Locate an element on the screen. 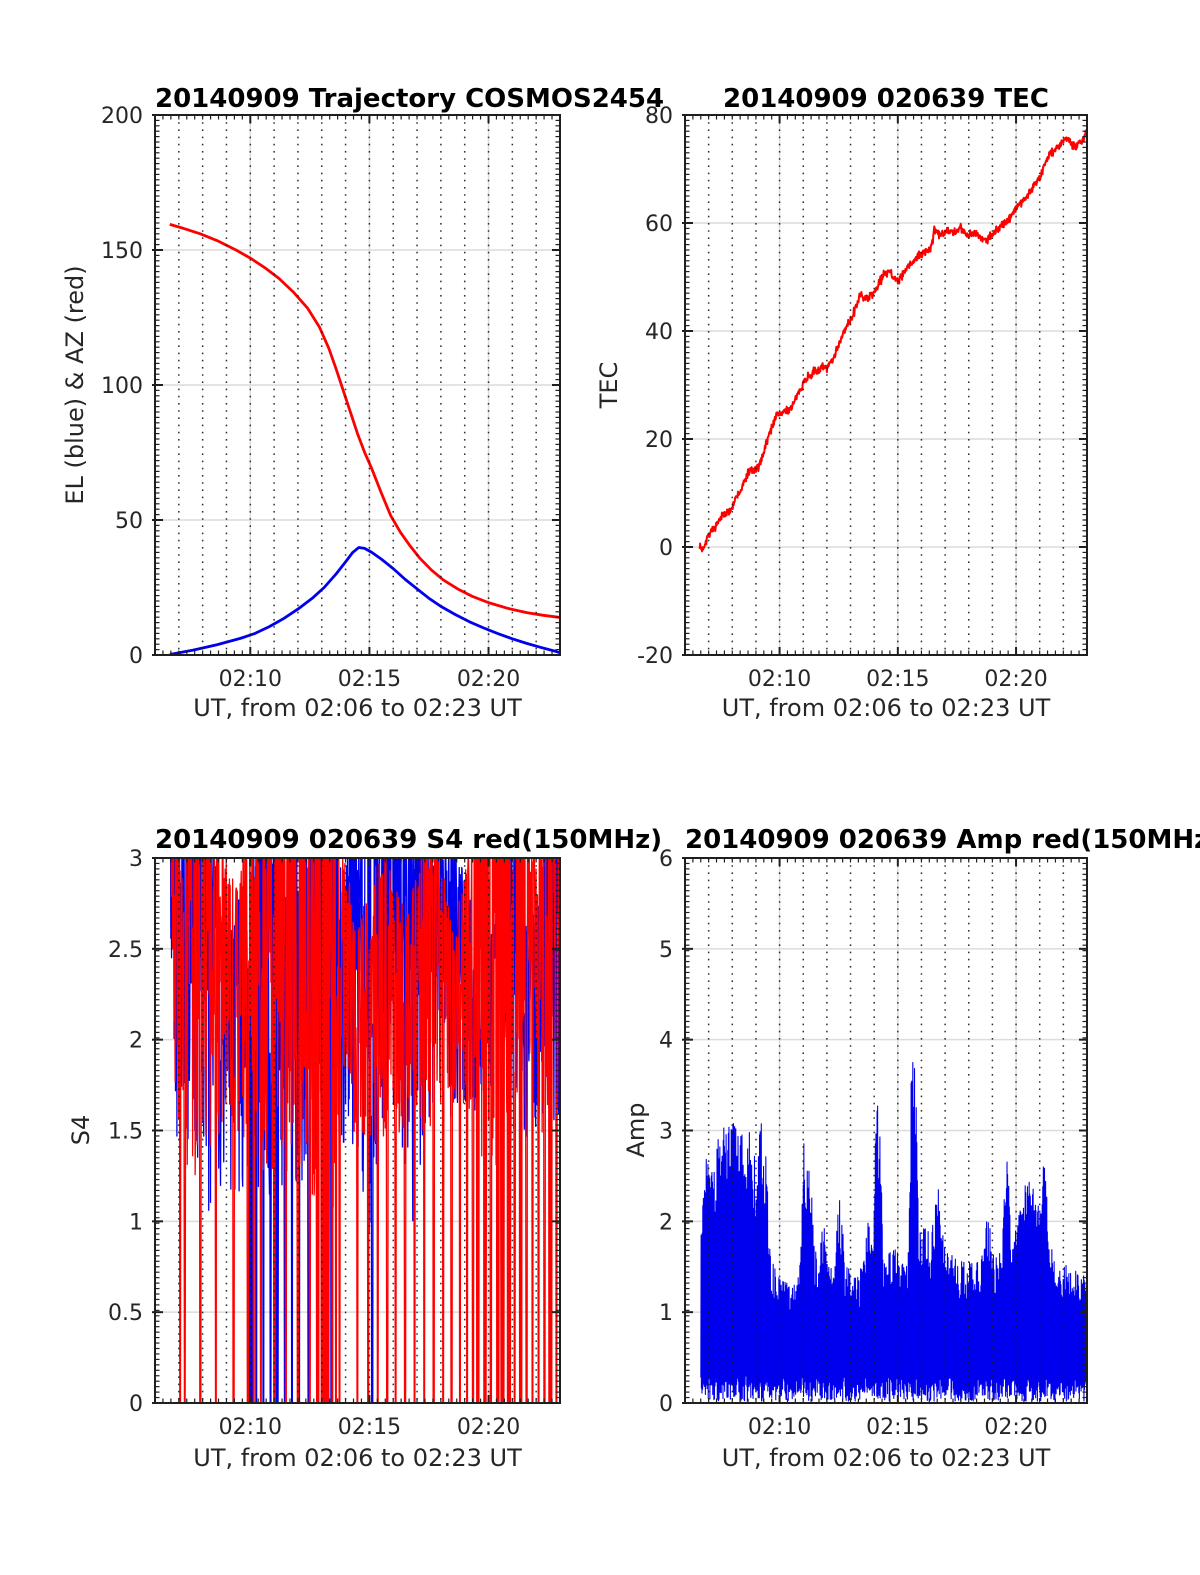 This screenshot has width=1200, height=1575. svg-text: 20 is located at coordinates (659, 440).